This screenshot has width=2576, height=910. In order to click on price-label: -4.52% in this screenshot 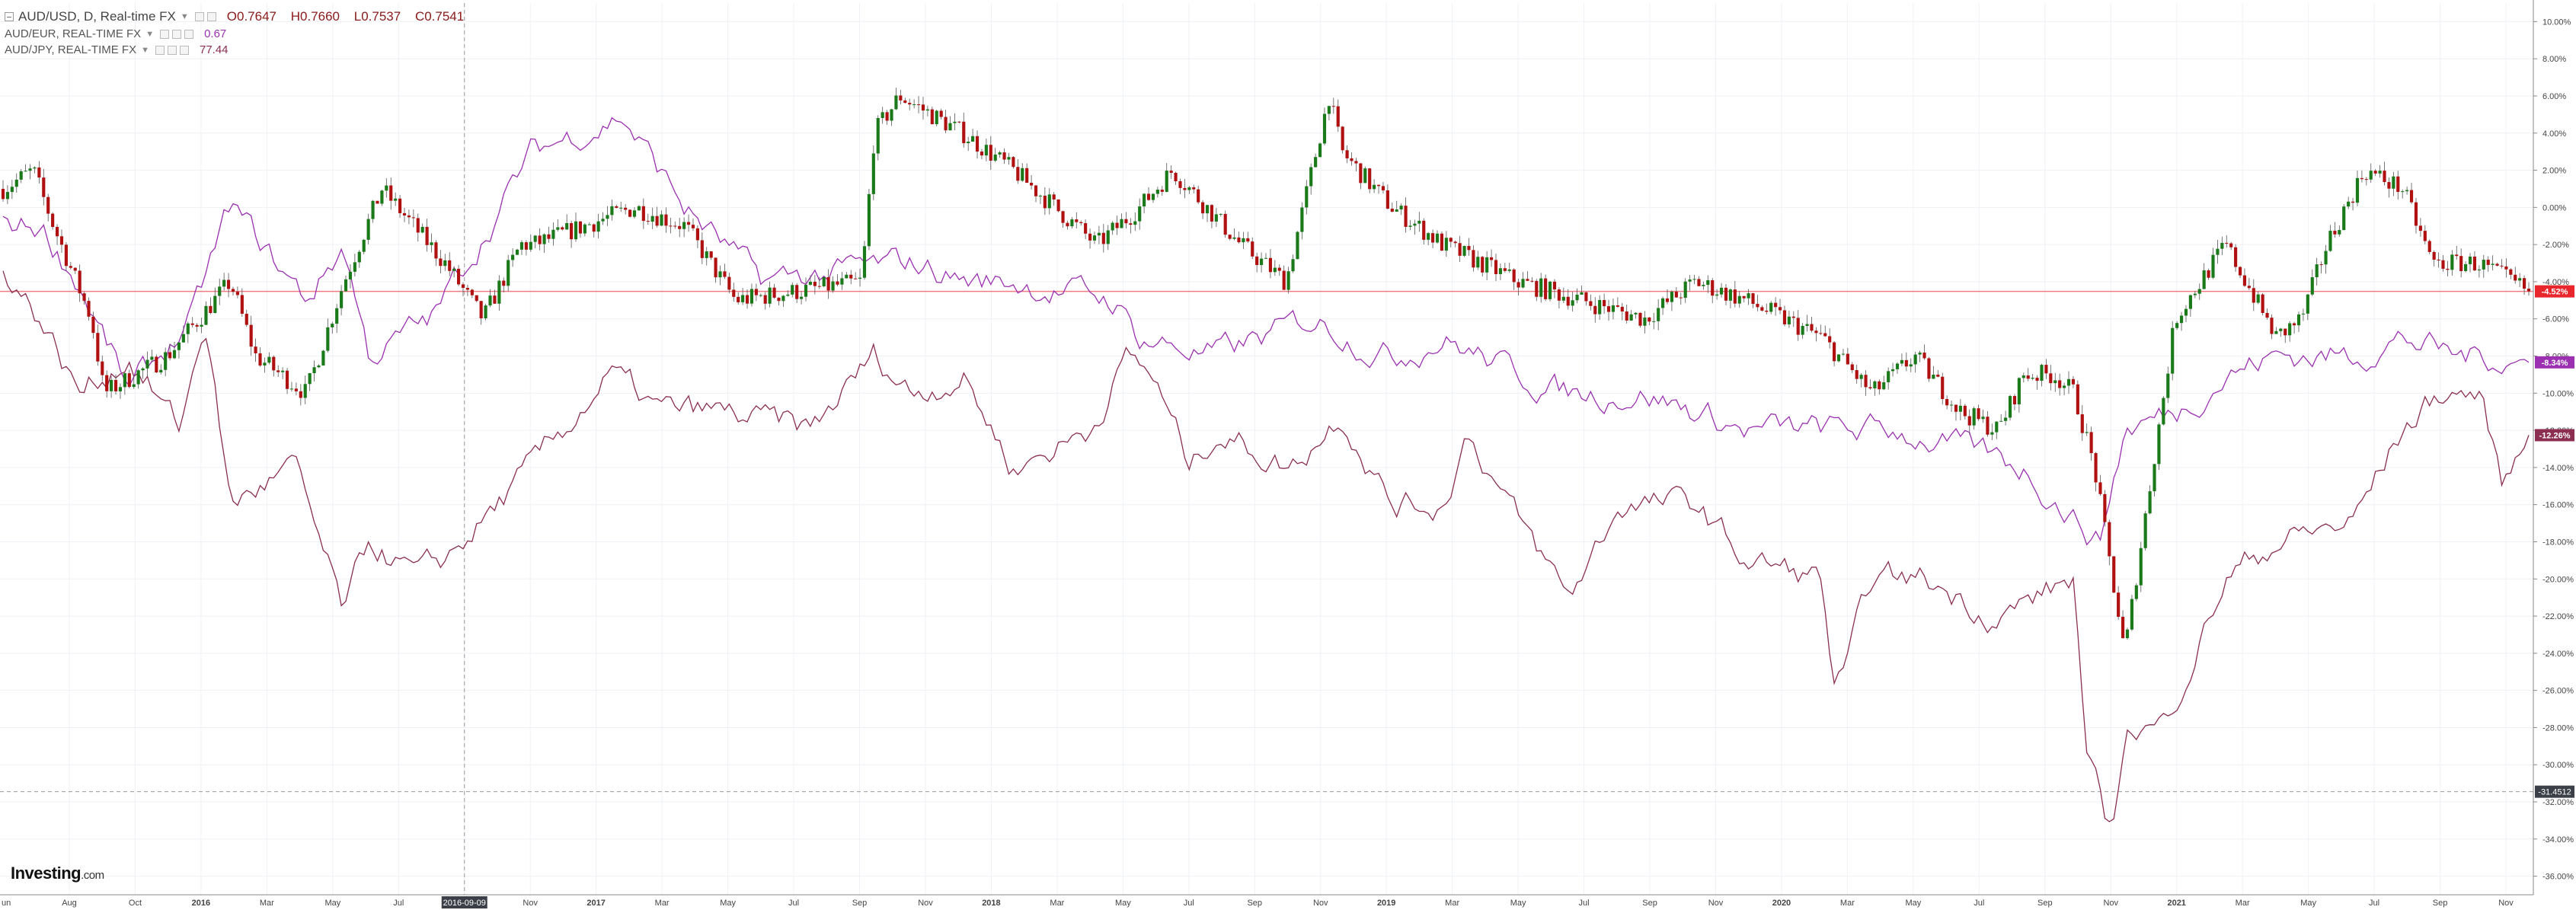, I will do `click(2555, 292)`.